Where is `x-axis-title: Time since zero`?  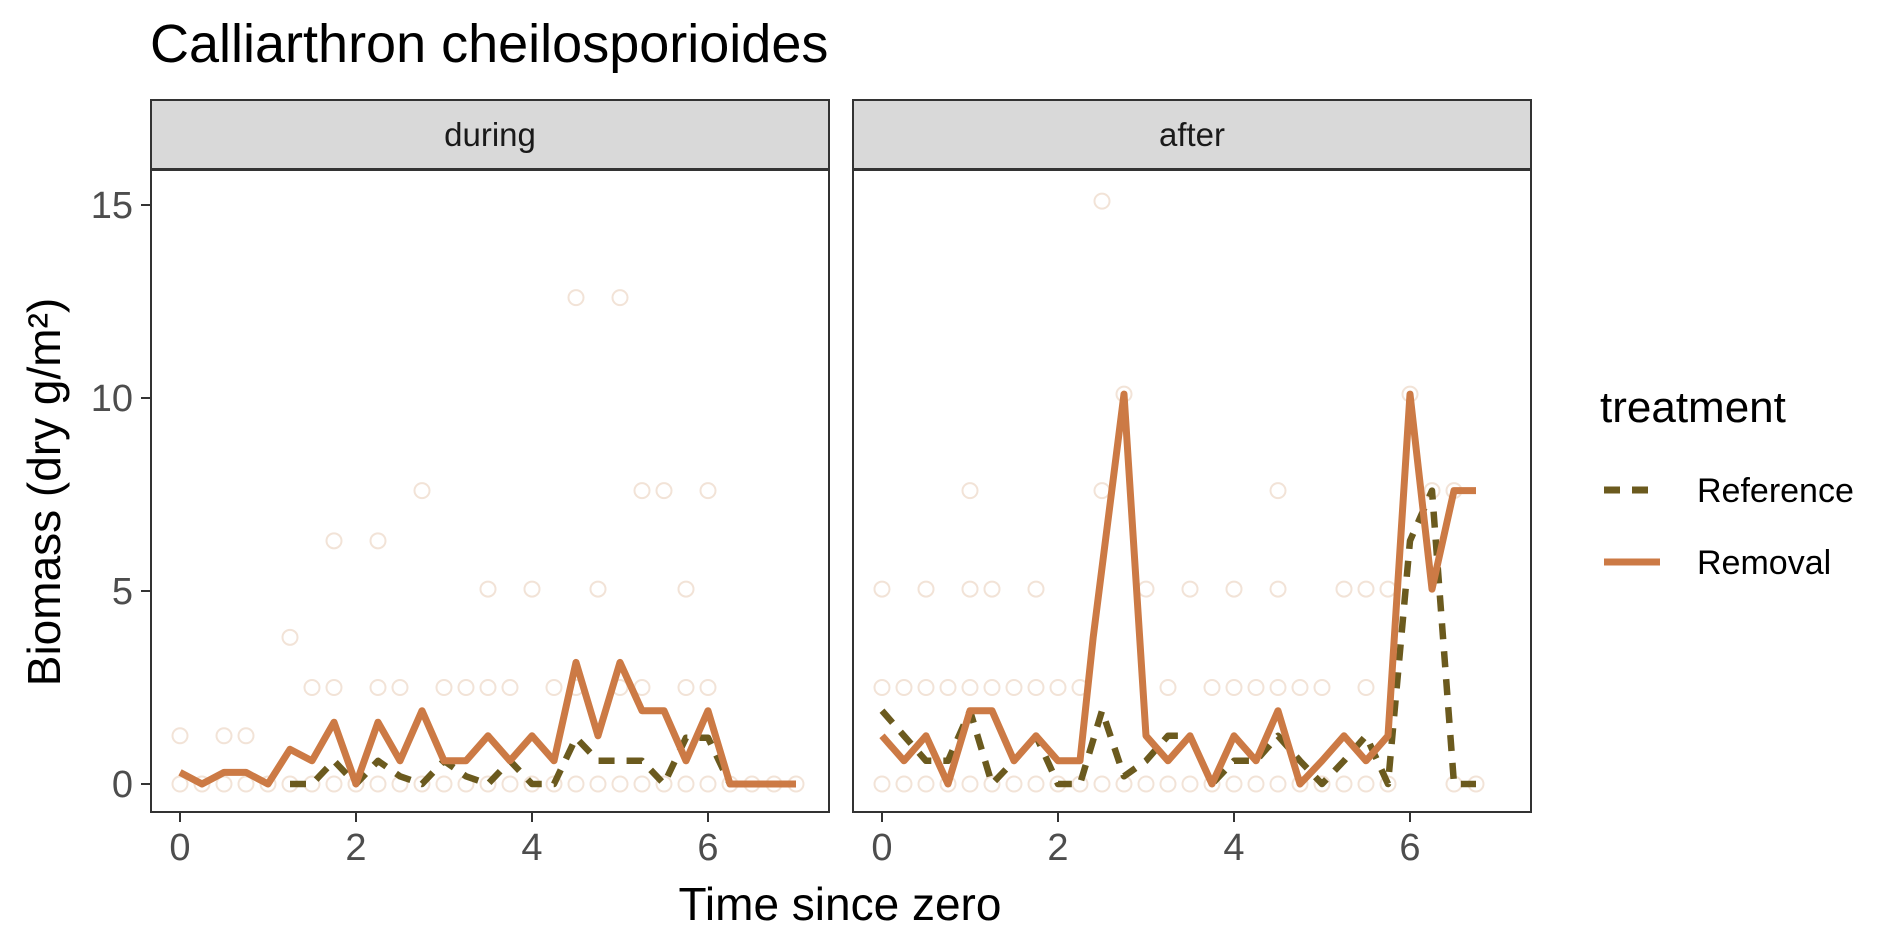 x-axis-title: Time since zero is located at coordinates (840, 904).